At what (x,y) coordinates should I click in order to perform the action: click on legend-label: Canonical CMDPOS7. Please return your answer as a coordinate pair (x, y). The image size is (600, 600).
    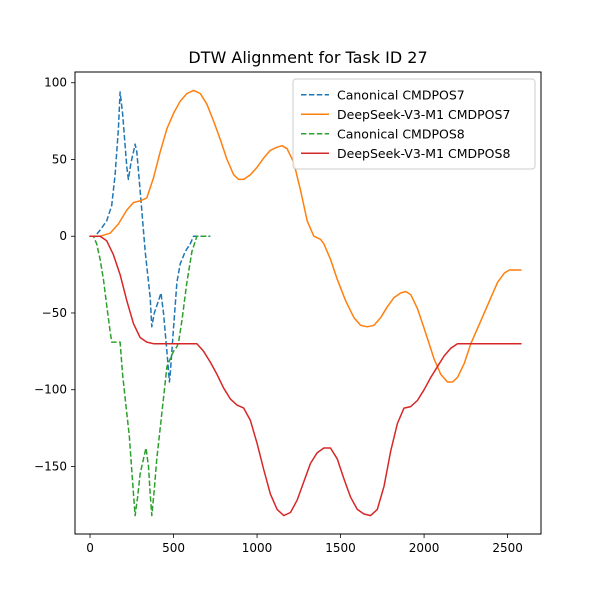
    Looking at the image, I should click on (401, 94).